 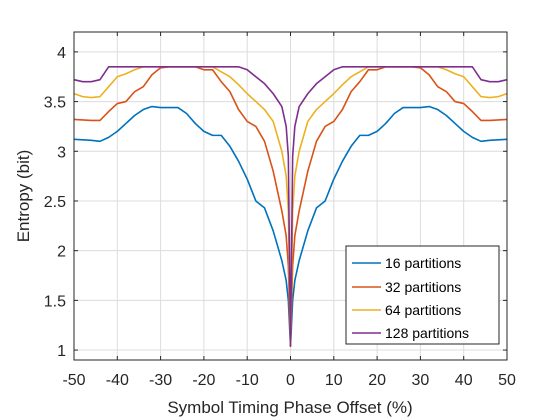 What do you see at coordinates (334, 380) in the screenshot?
I see `x-tick-label: 10` at bounding box center [334, 380].